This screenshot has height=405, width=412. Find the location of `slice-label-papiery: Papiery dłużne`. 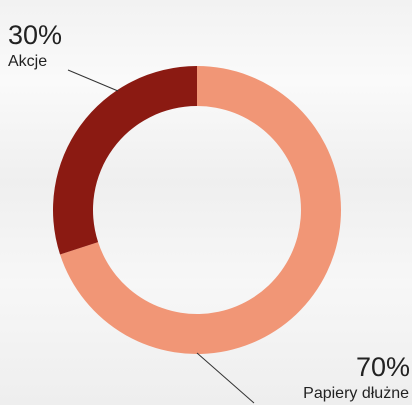

slice-label-papiery: Papiery dłużne is located at coordinates (356, 393).